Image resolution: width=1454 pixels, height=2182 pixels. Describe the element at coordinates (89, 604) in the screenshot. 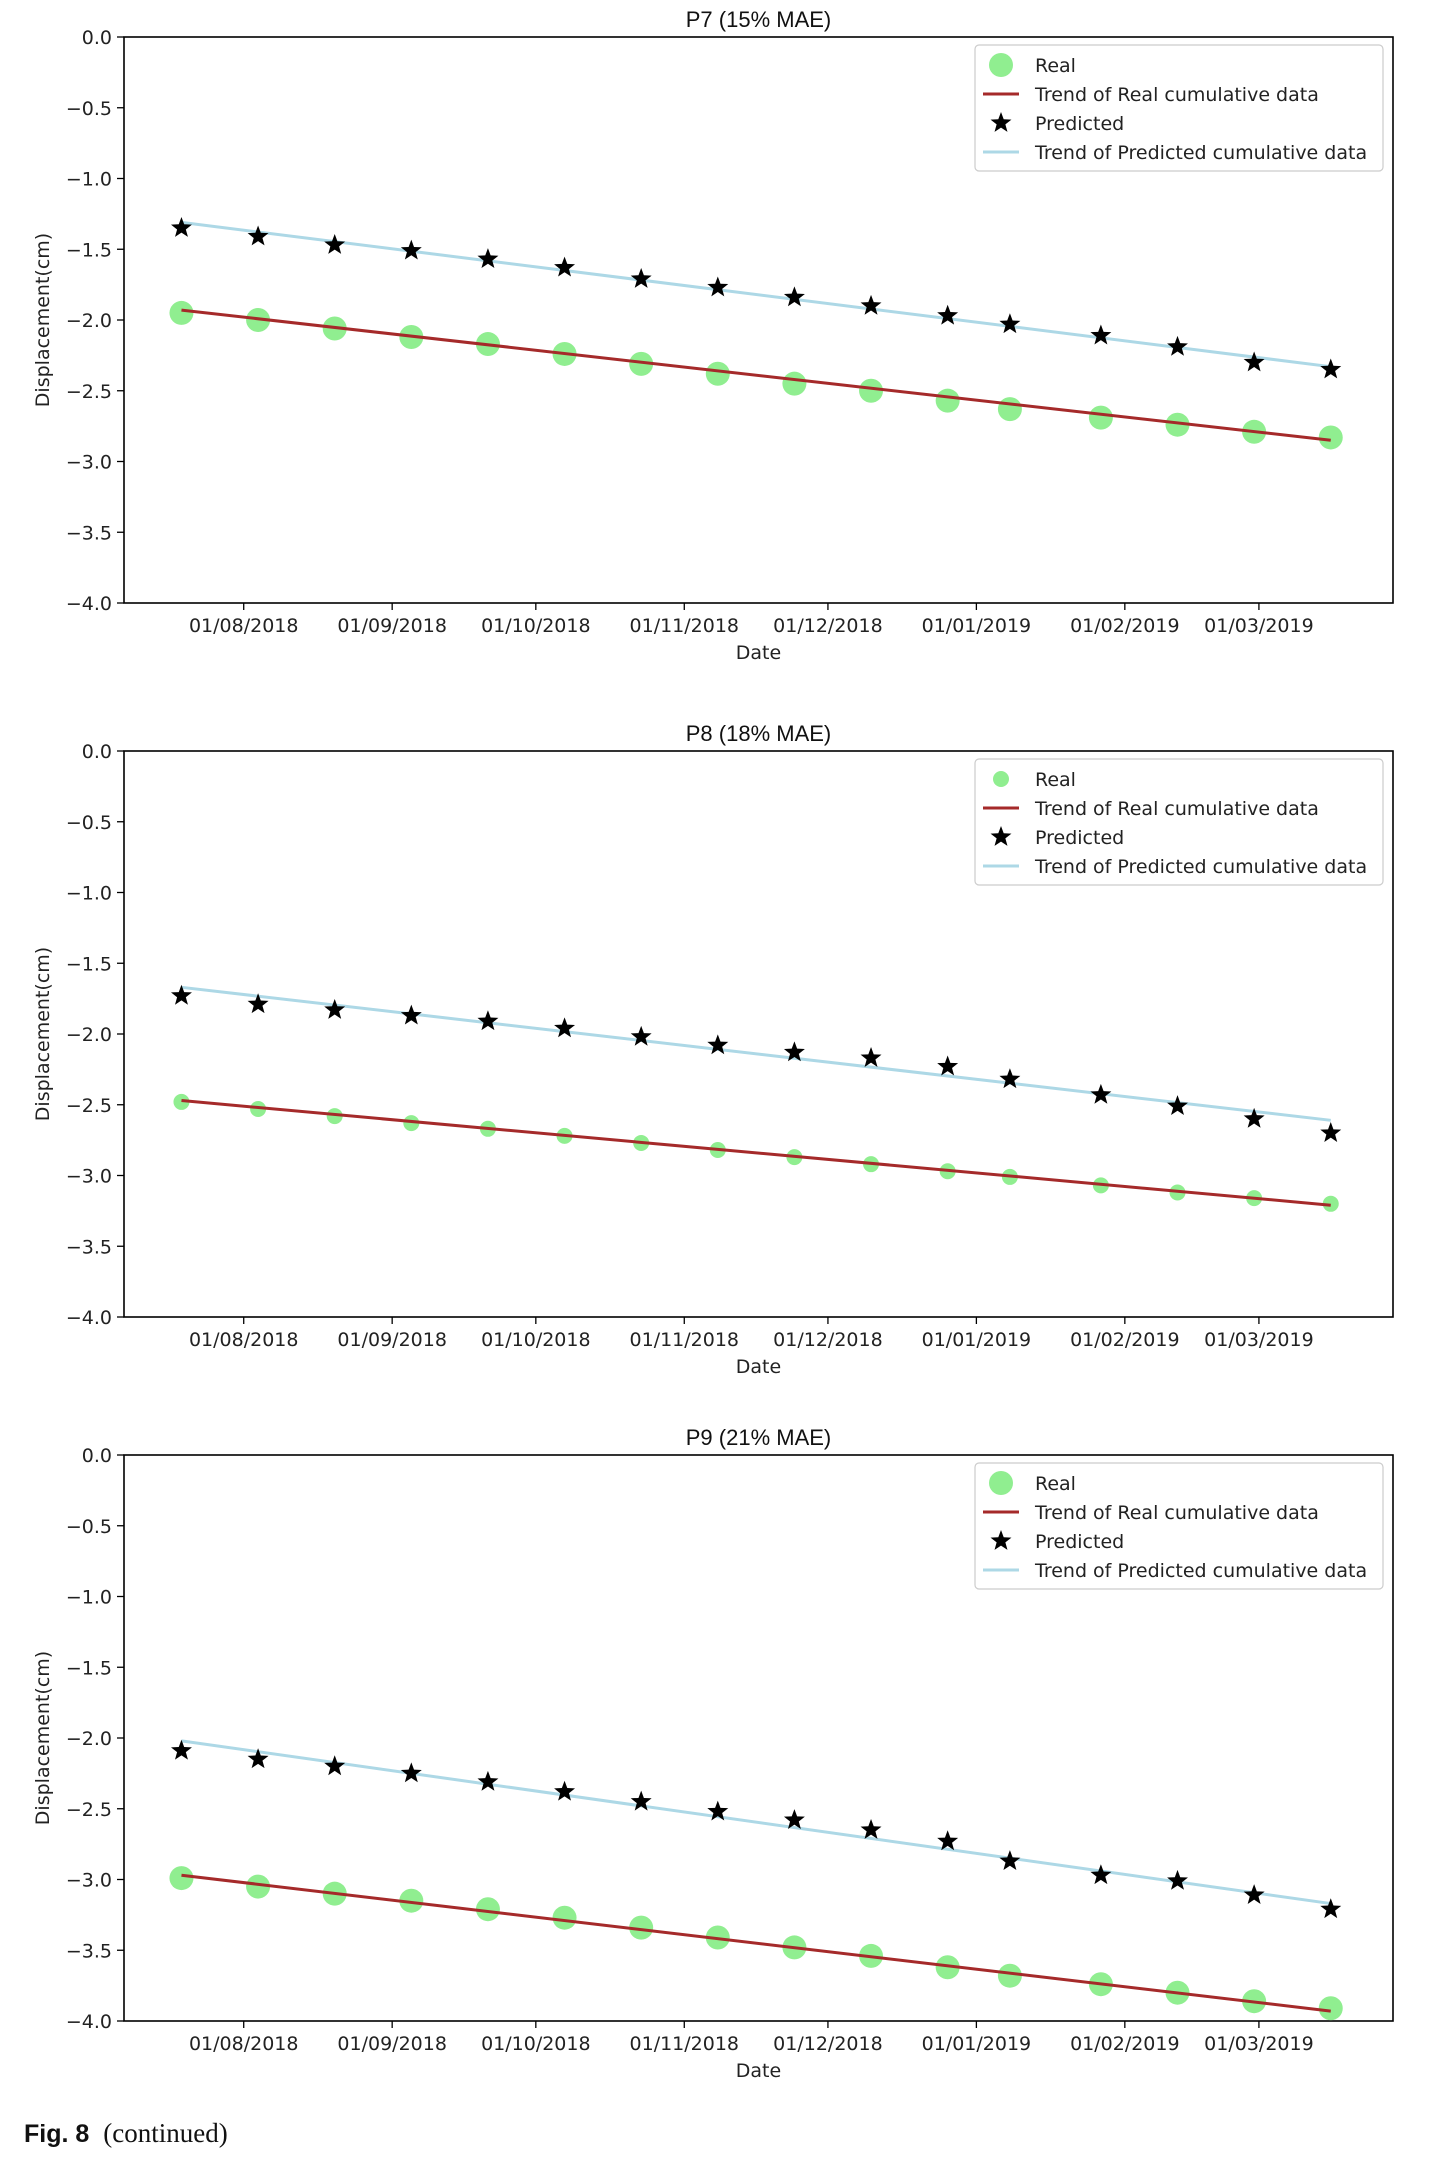

I see `y-tick-label: −4.0` at that location.